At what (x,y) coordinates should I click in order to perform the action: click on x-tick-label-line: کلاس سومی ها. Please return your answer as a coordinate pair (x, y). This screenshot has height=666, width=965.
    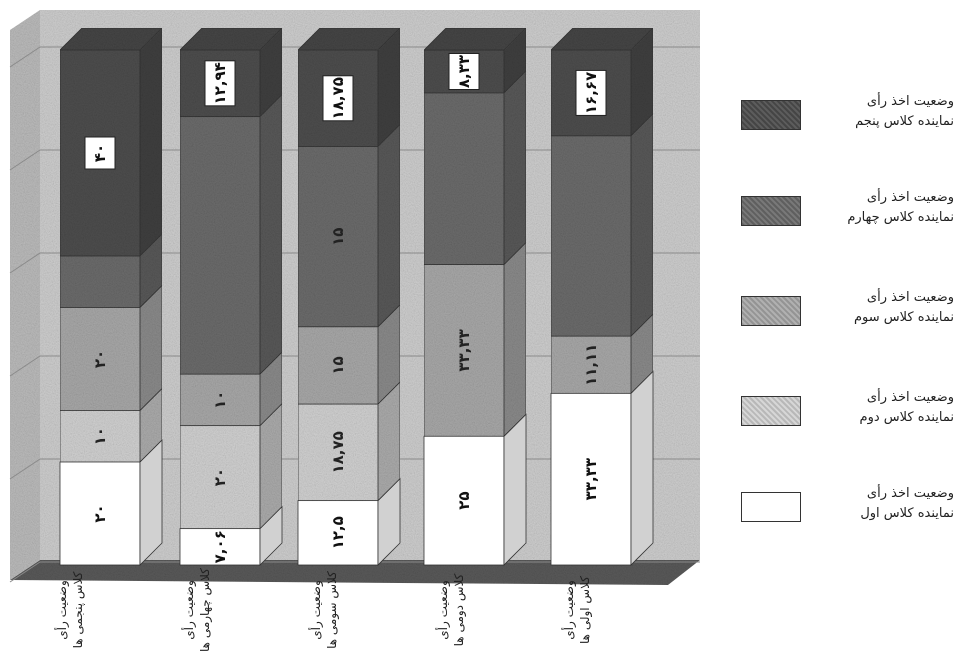
    Looking at the image, I should click on (332, 610).